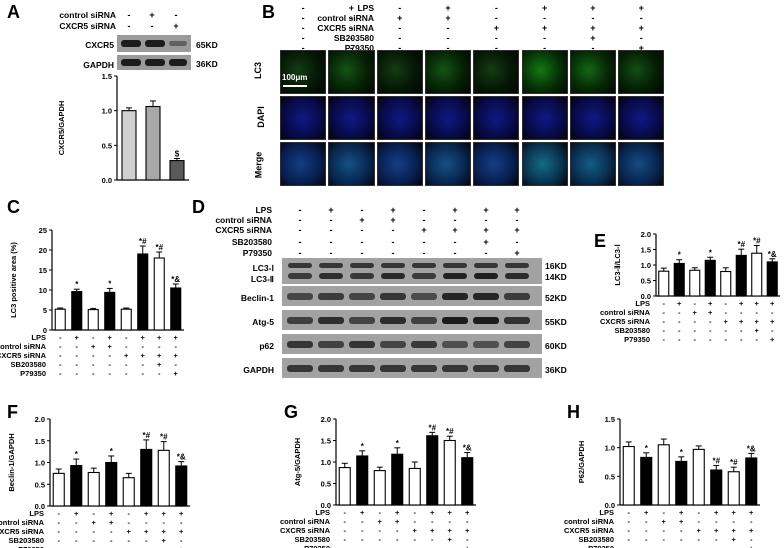  I want to click on blot-label: p62, so click(266, 346).